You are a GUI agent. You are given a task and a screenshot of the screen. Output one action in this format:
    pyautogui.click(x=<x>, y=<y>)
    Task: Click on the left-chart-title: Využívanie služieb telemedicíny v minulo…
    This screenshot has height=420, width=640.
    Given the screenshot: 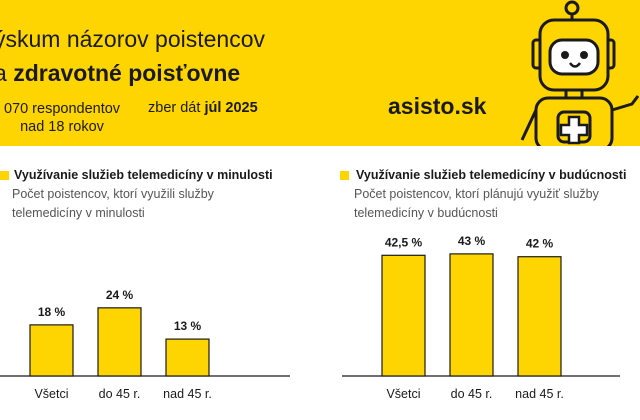 What is the action you would take?
    pyautogui.click(x=143, y=175)
    